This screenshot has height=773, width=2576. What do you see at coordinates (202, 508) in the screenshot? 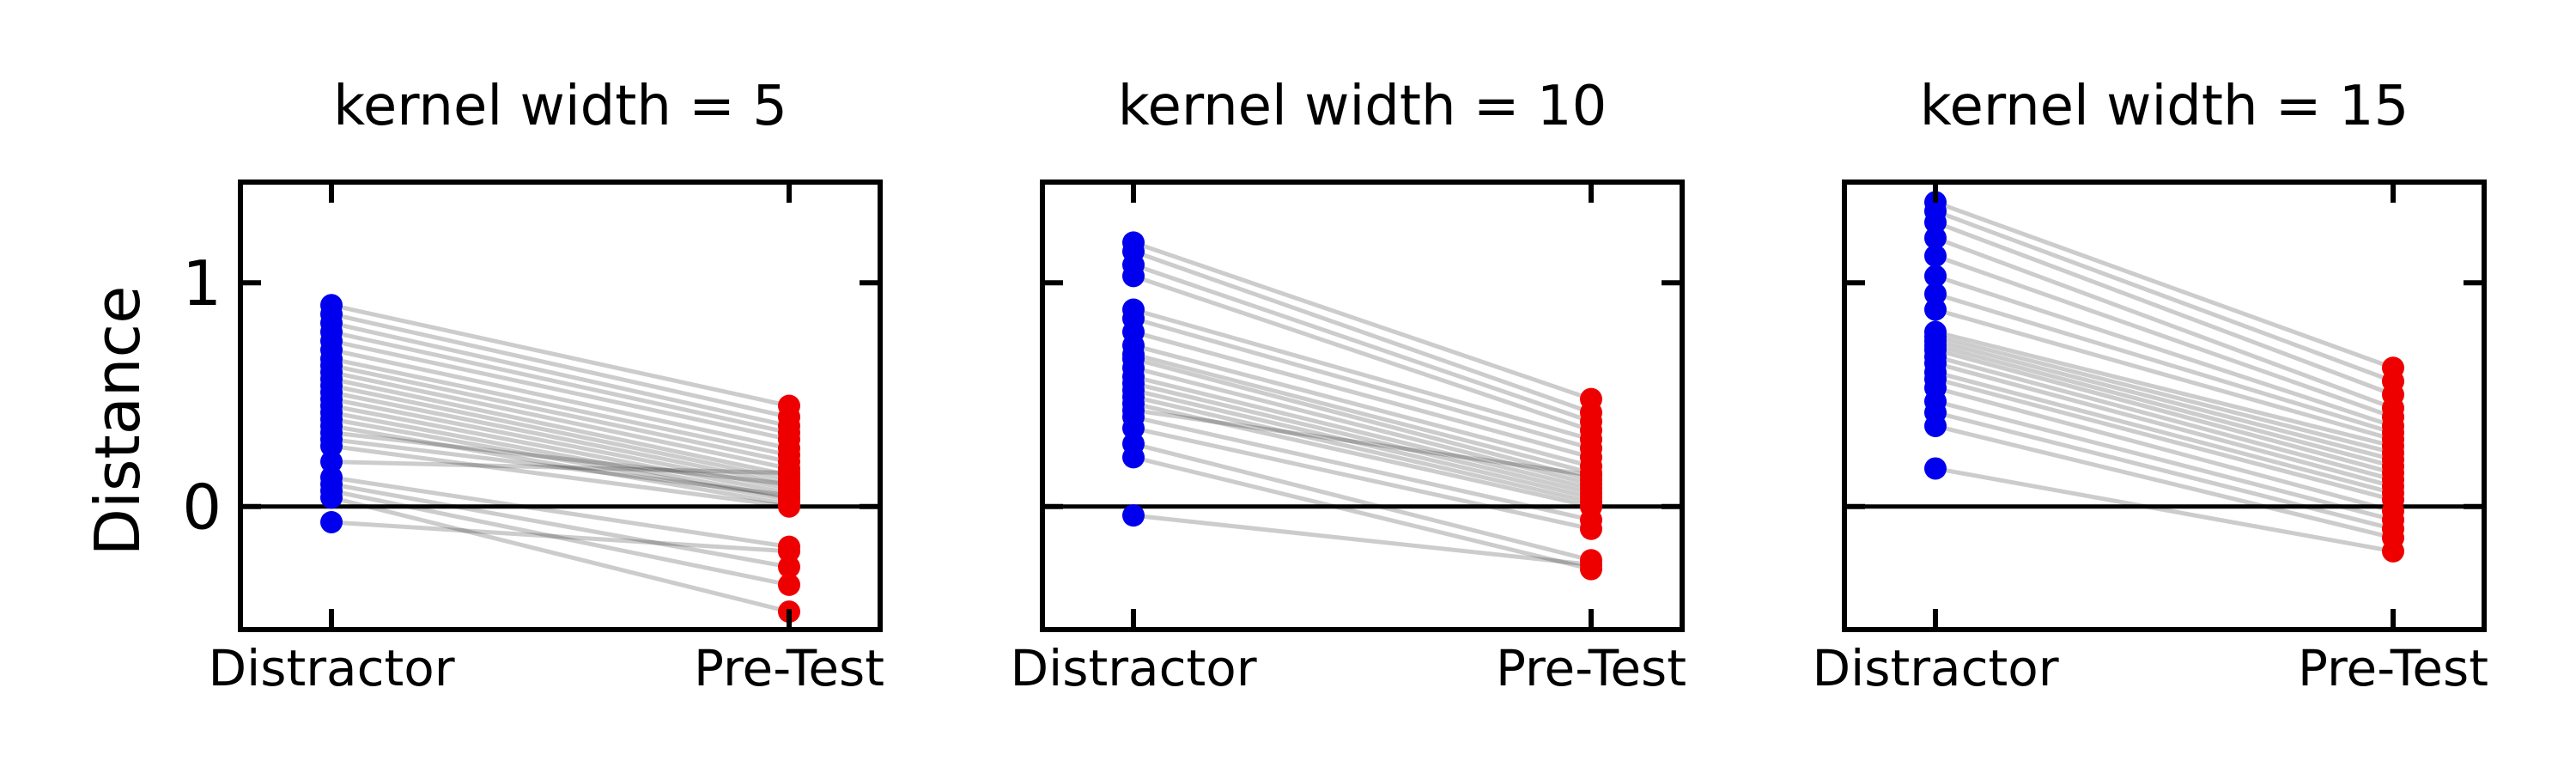
I see `y-tick-label: 0` at bounding box center [202, 508].